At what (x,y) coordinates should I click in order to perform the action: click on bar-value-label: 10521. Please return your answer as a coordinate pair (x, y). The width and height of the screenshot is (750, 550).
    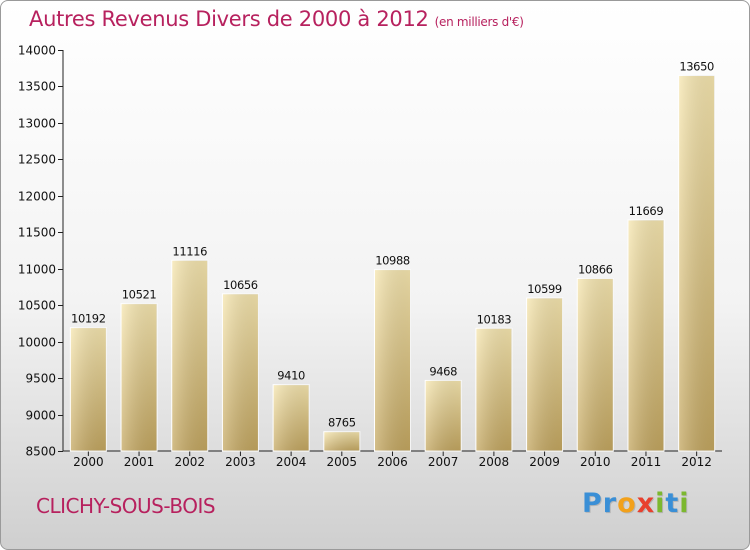
    Looking at the image, I should click on (139, 295).